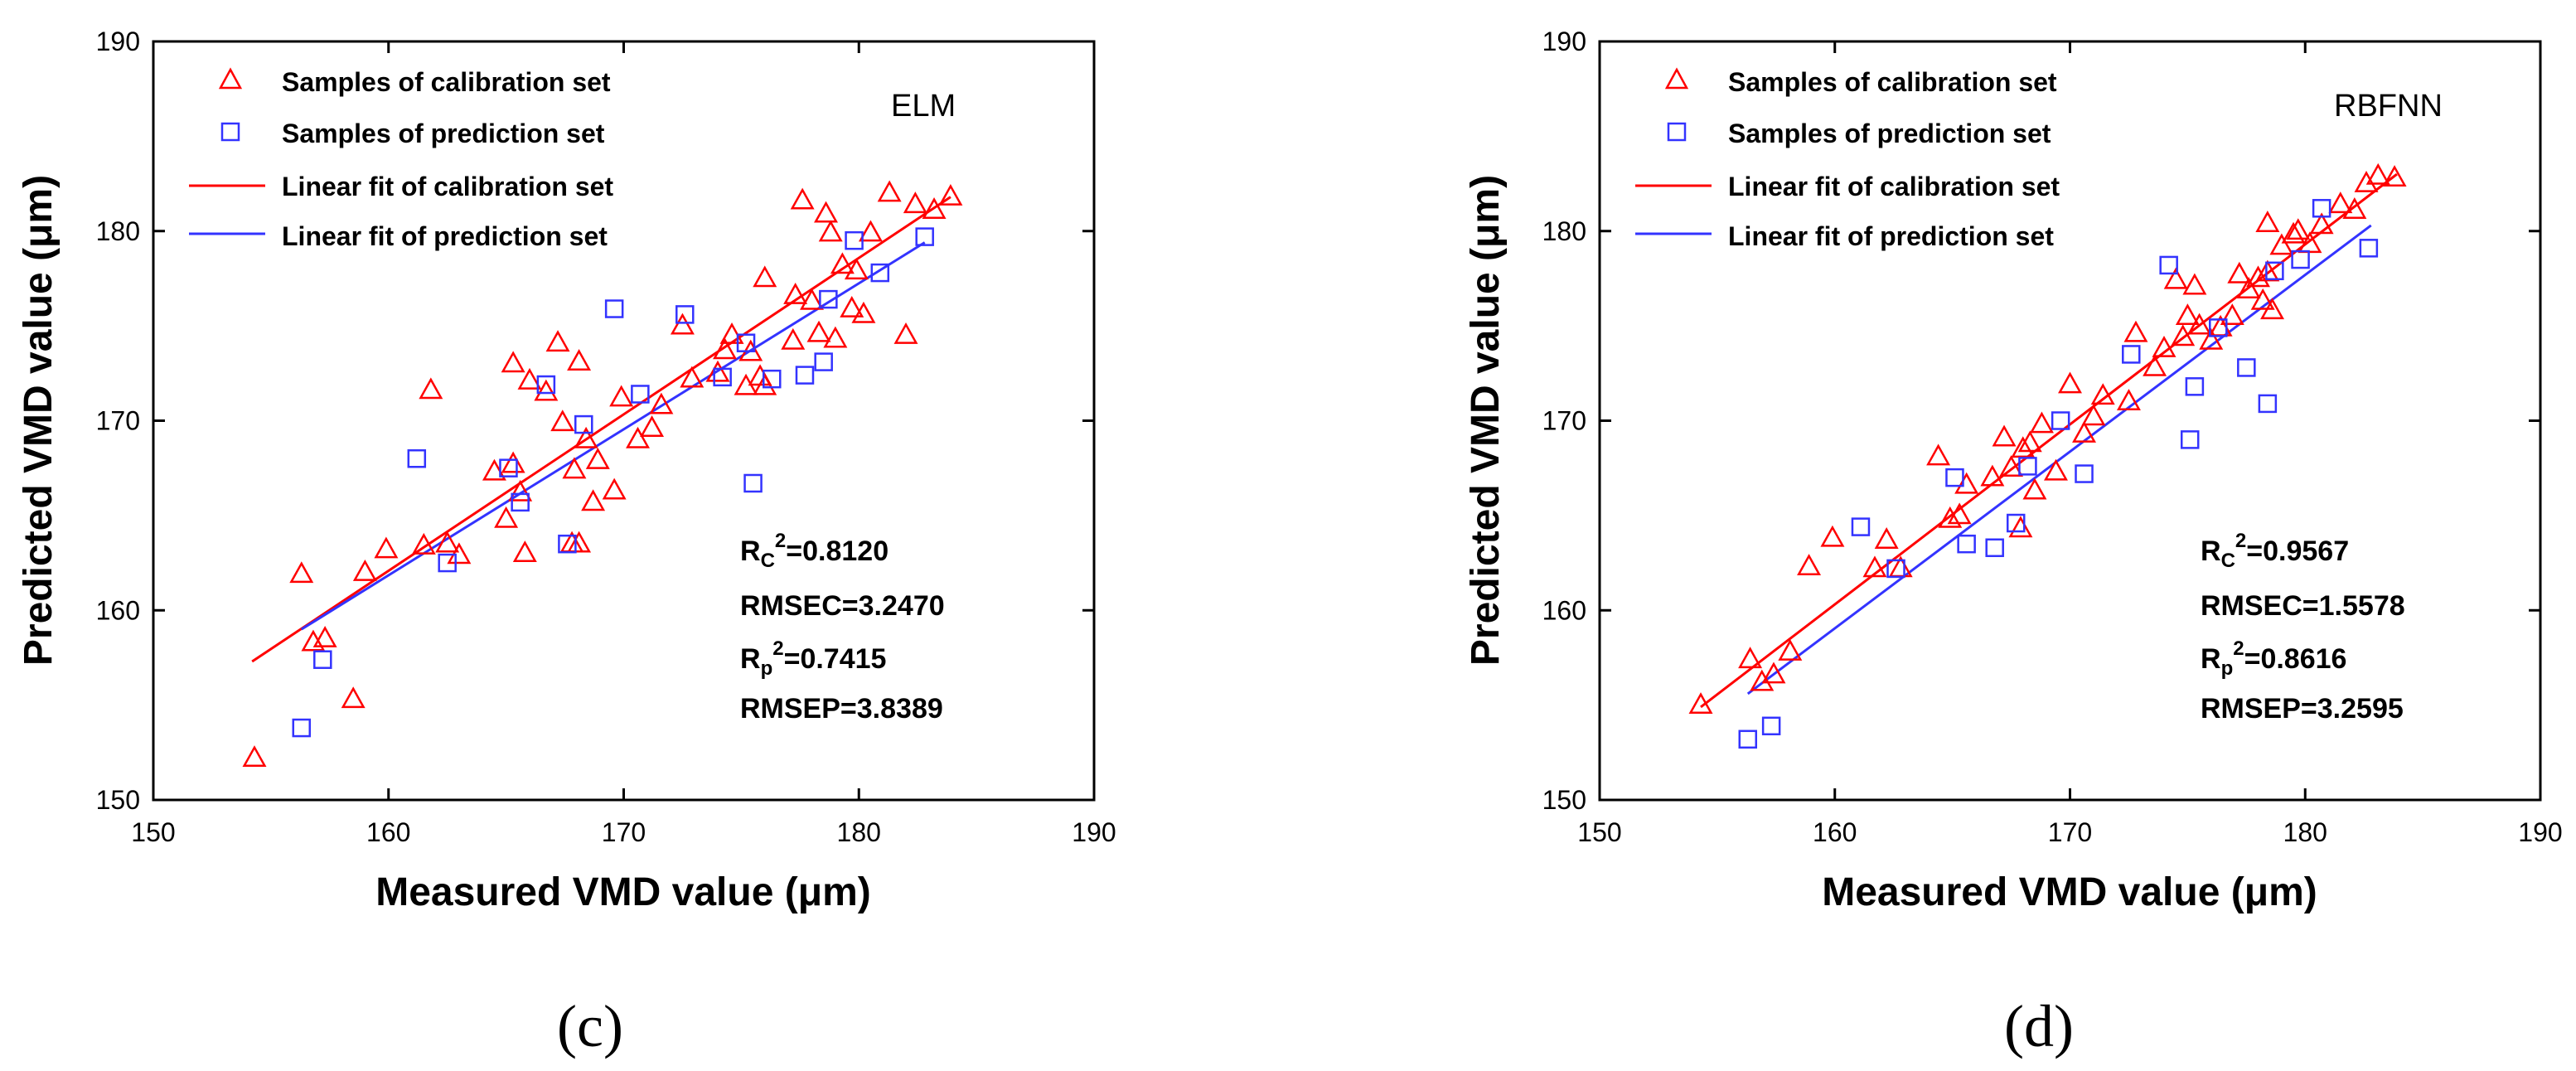 Image resolution: width=2576 pixels, height=1071 pixels. I want to click on x-tick-label-d: 160, so click(1835, 832).